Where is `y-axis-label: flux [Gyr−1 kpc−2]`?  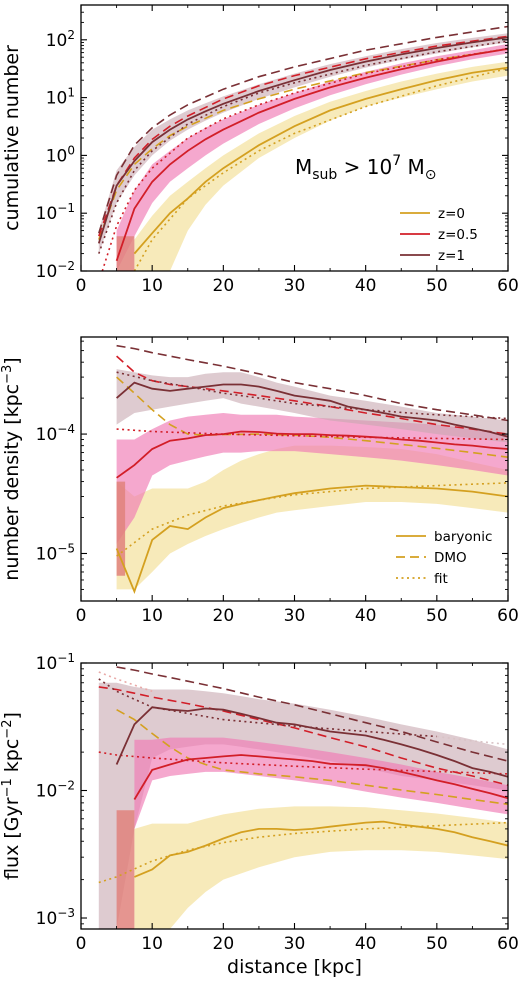 y-axis-label: flux [Gyr−1 kpc−2] is located at coordinates (11, 796).